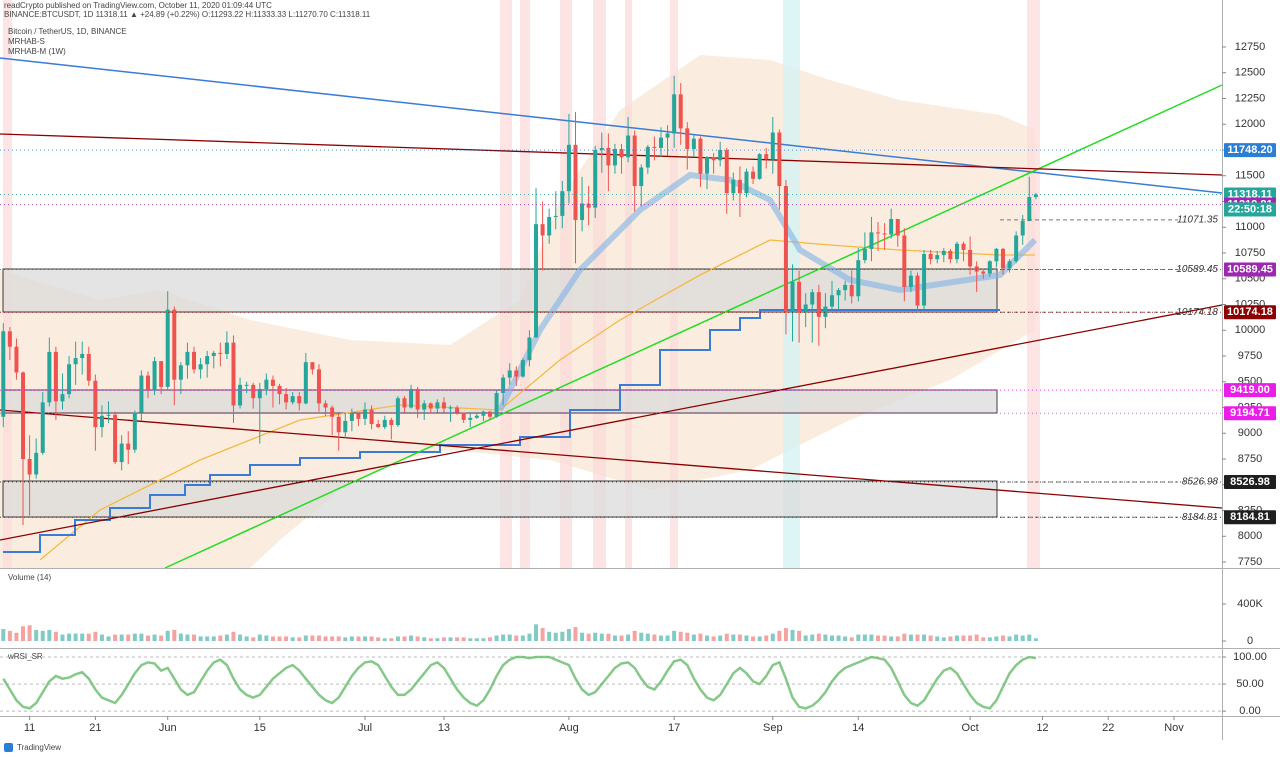 The image size is (1280, 757). I want to click on level-note: 11071.35, so click(1197, 220).